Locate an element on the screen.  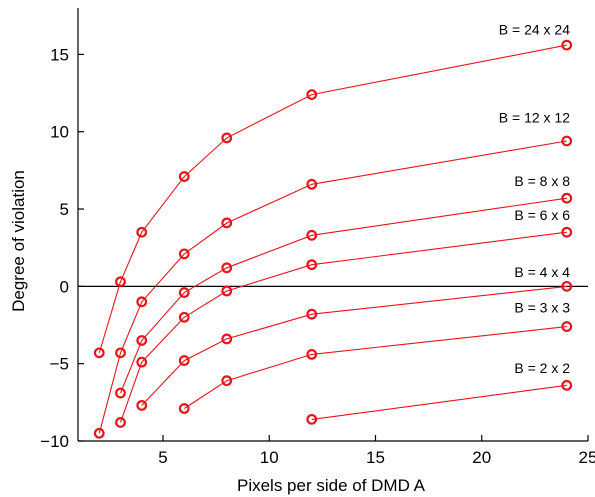
y-tick-label: 15 is located at coordinates (59, 54).